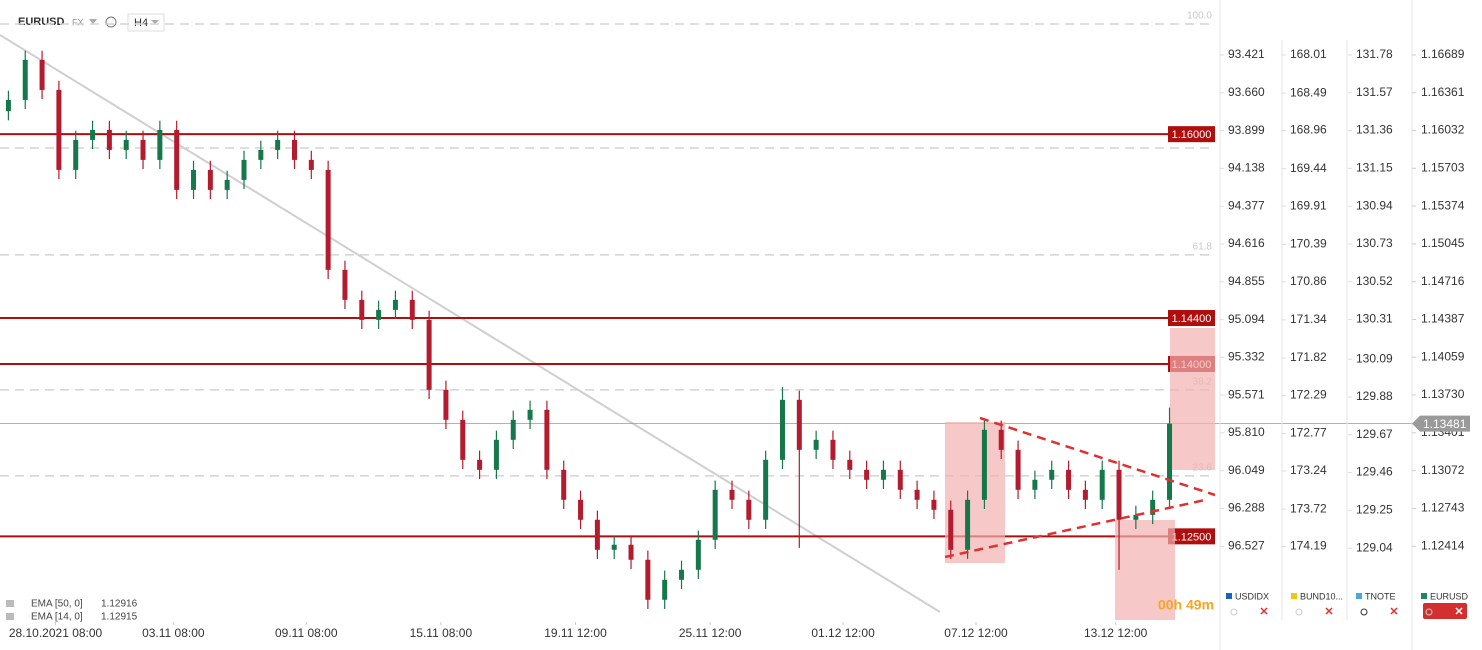  Describe the element at coordinates (1443, 319) in the screenshot. I see `y-tick-label: 1.14387` at that location.